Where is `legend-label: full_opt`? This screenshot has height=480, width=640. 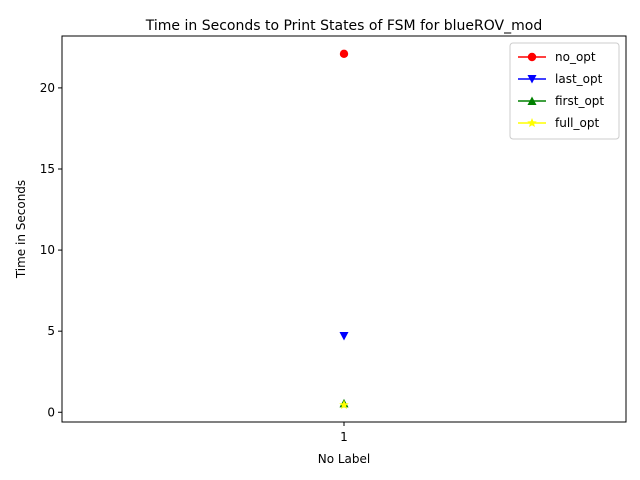 legend-label: full_opt is located at coordinates (577, 123).